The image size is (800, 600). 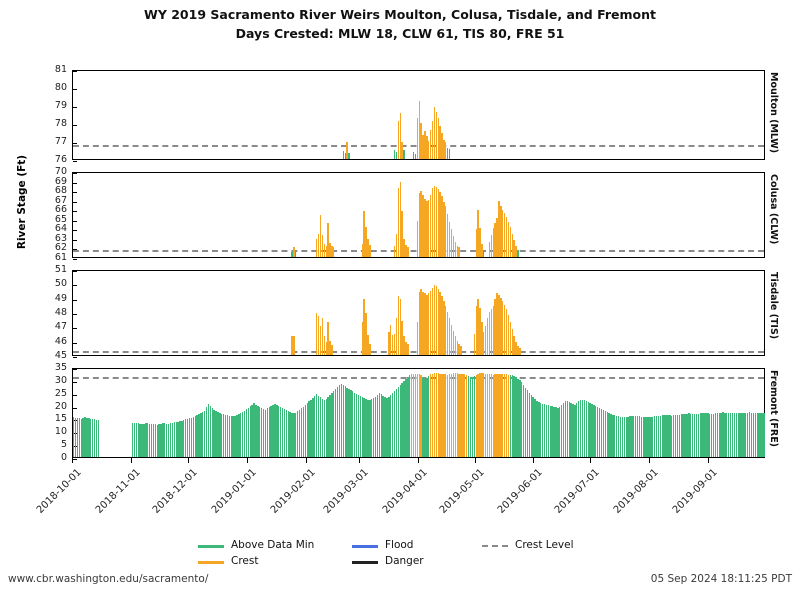 I want to click on legend-label: Crest, so click(x=245, y=561).